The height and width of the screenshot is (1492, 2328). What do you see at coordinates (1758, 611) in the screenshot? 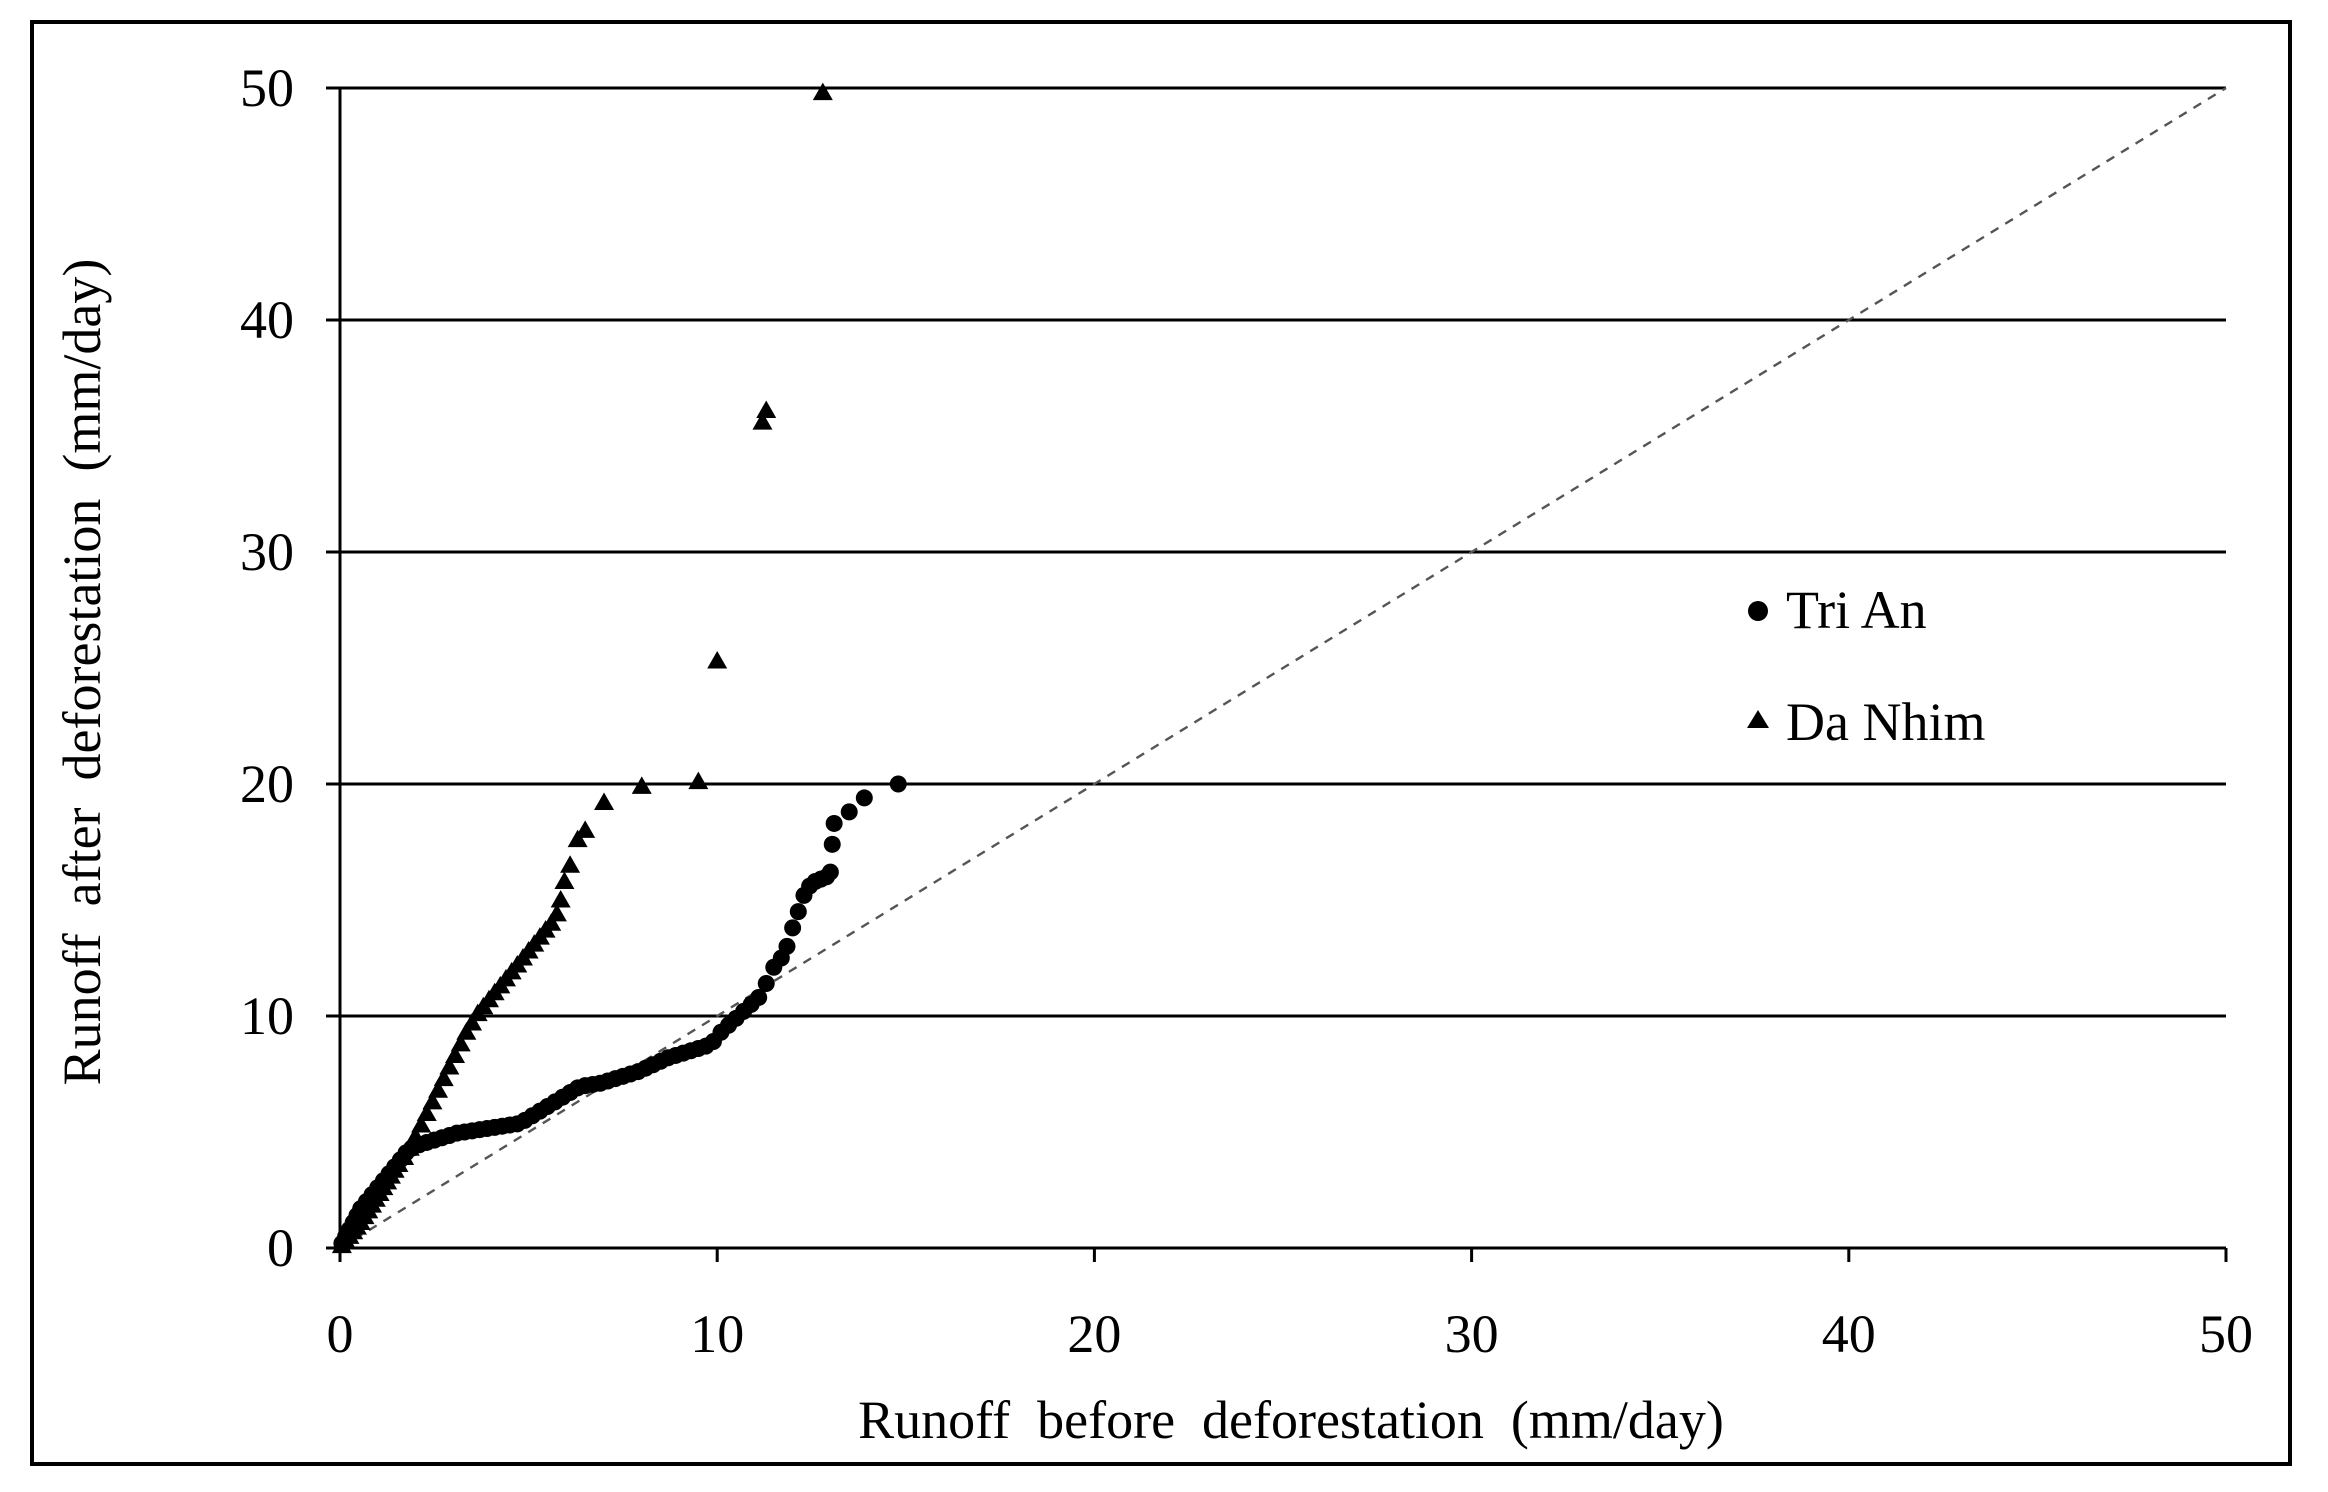
I see `legend-marker-tri-an` at bounding box center [1758, 611].